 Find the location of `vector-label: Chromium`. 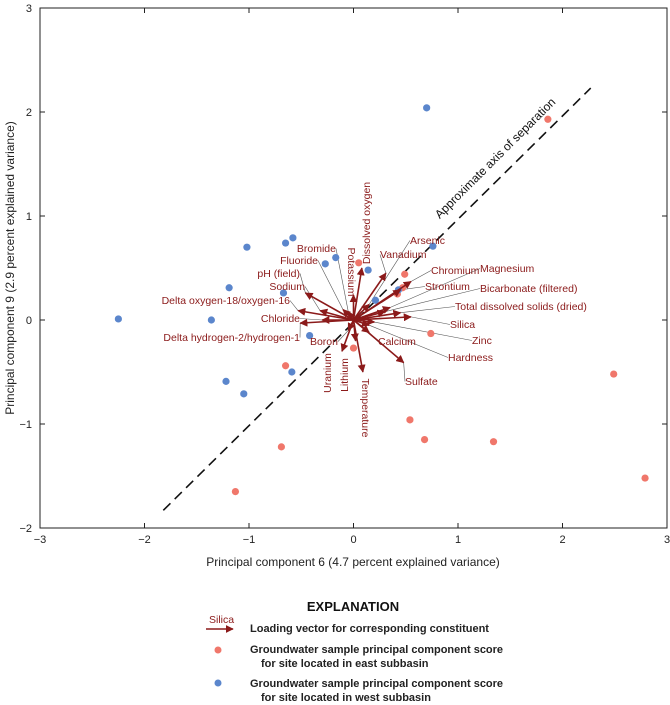

vector-label: Chromium is located at coordinates (455, 271).